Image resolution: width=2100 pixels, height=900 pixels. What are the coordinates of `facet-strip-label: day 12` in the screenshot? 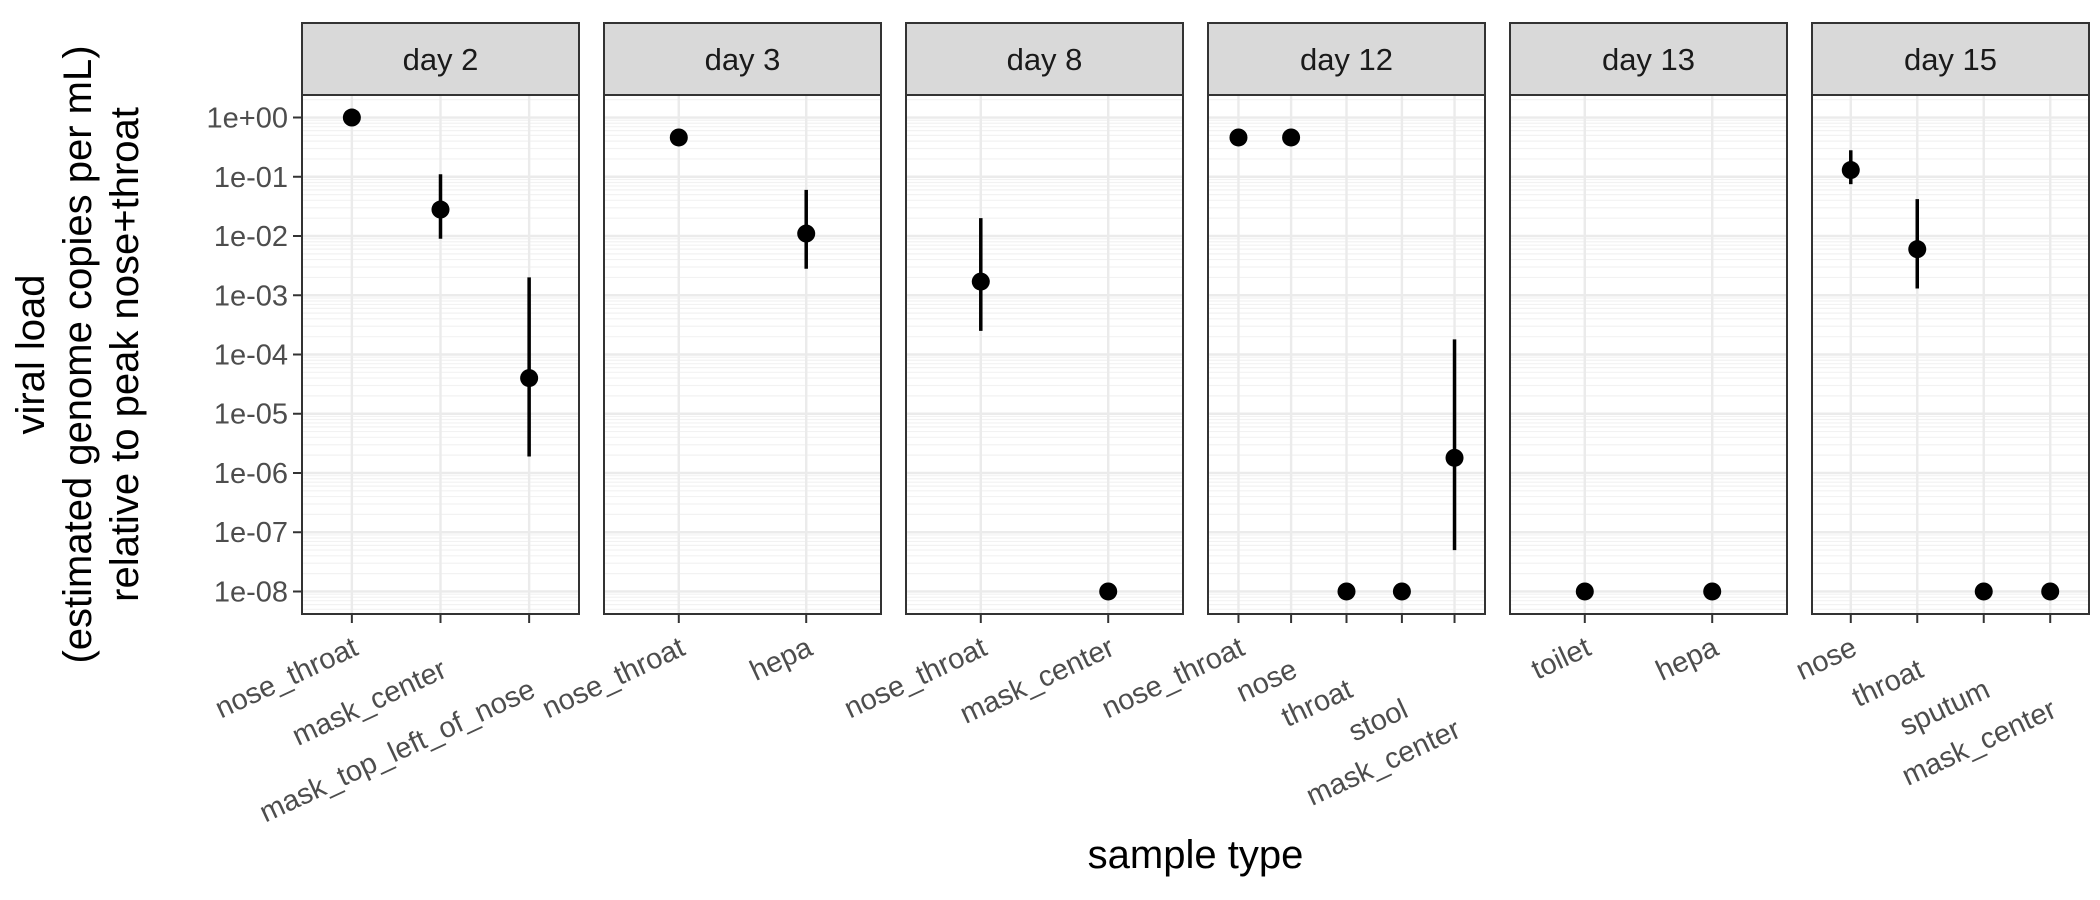 It's located at (1346, 59).